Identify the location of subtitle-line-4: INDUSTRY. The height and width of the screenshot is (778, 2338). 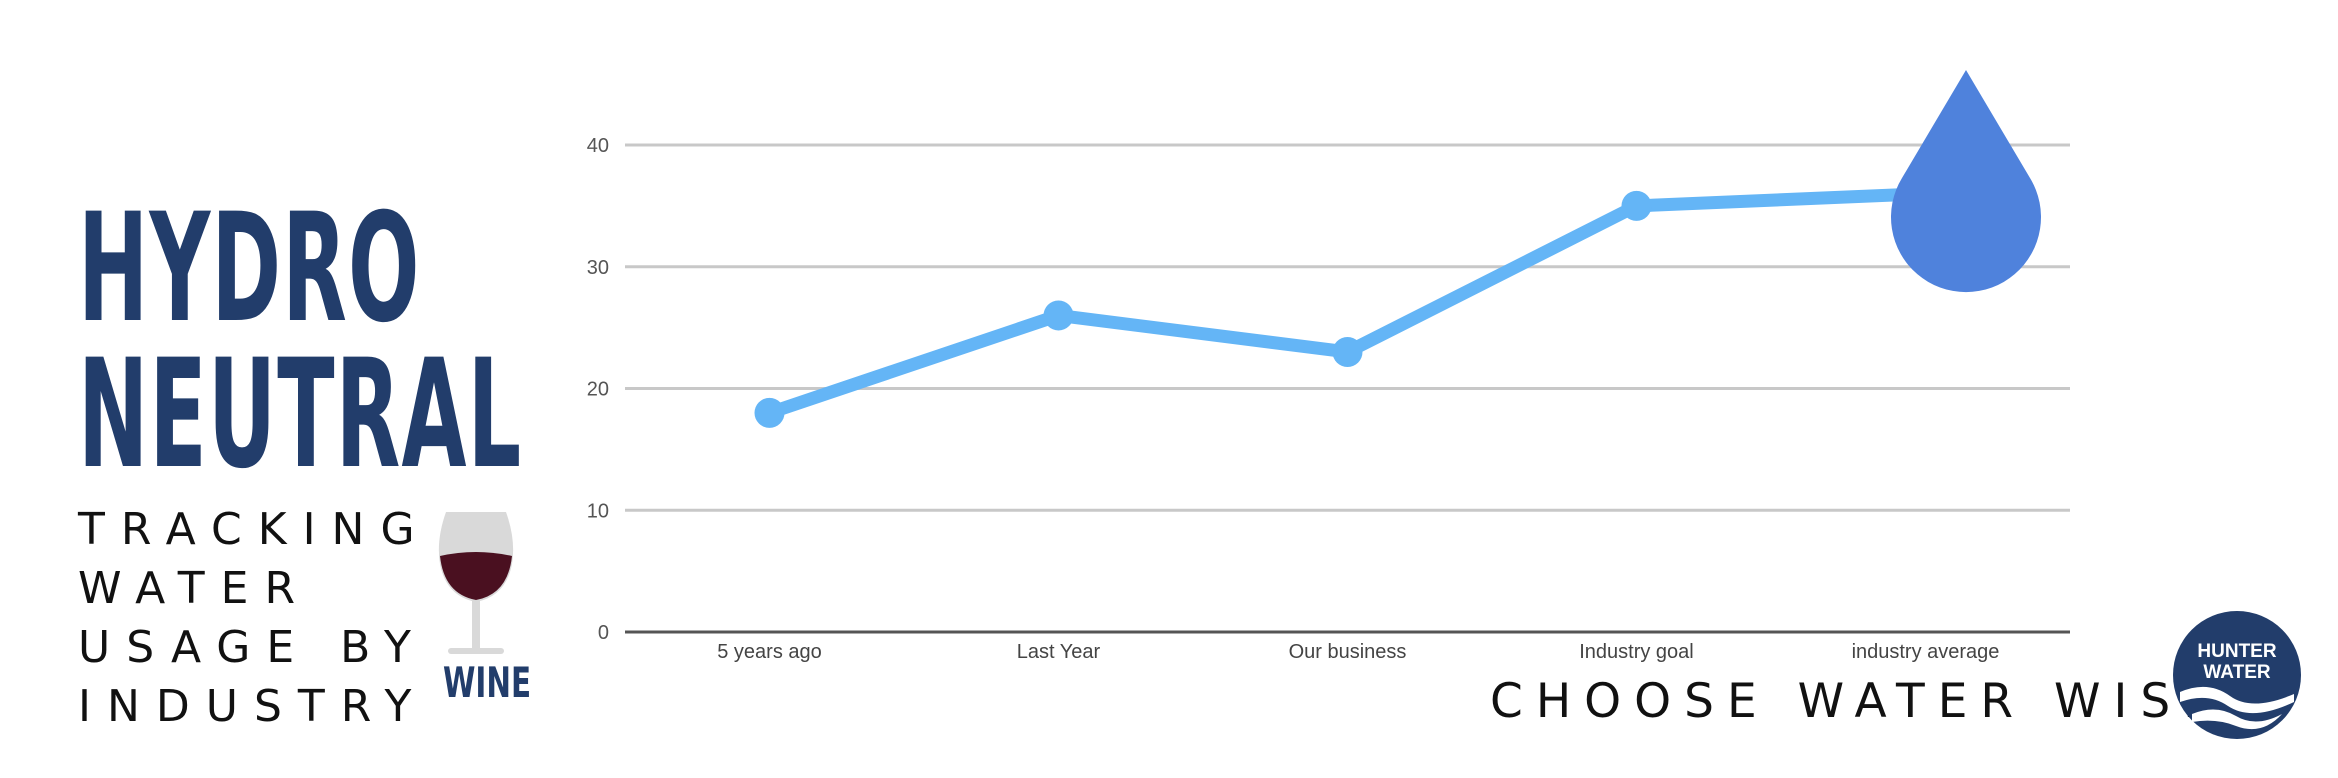
(253, 706).